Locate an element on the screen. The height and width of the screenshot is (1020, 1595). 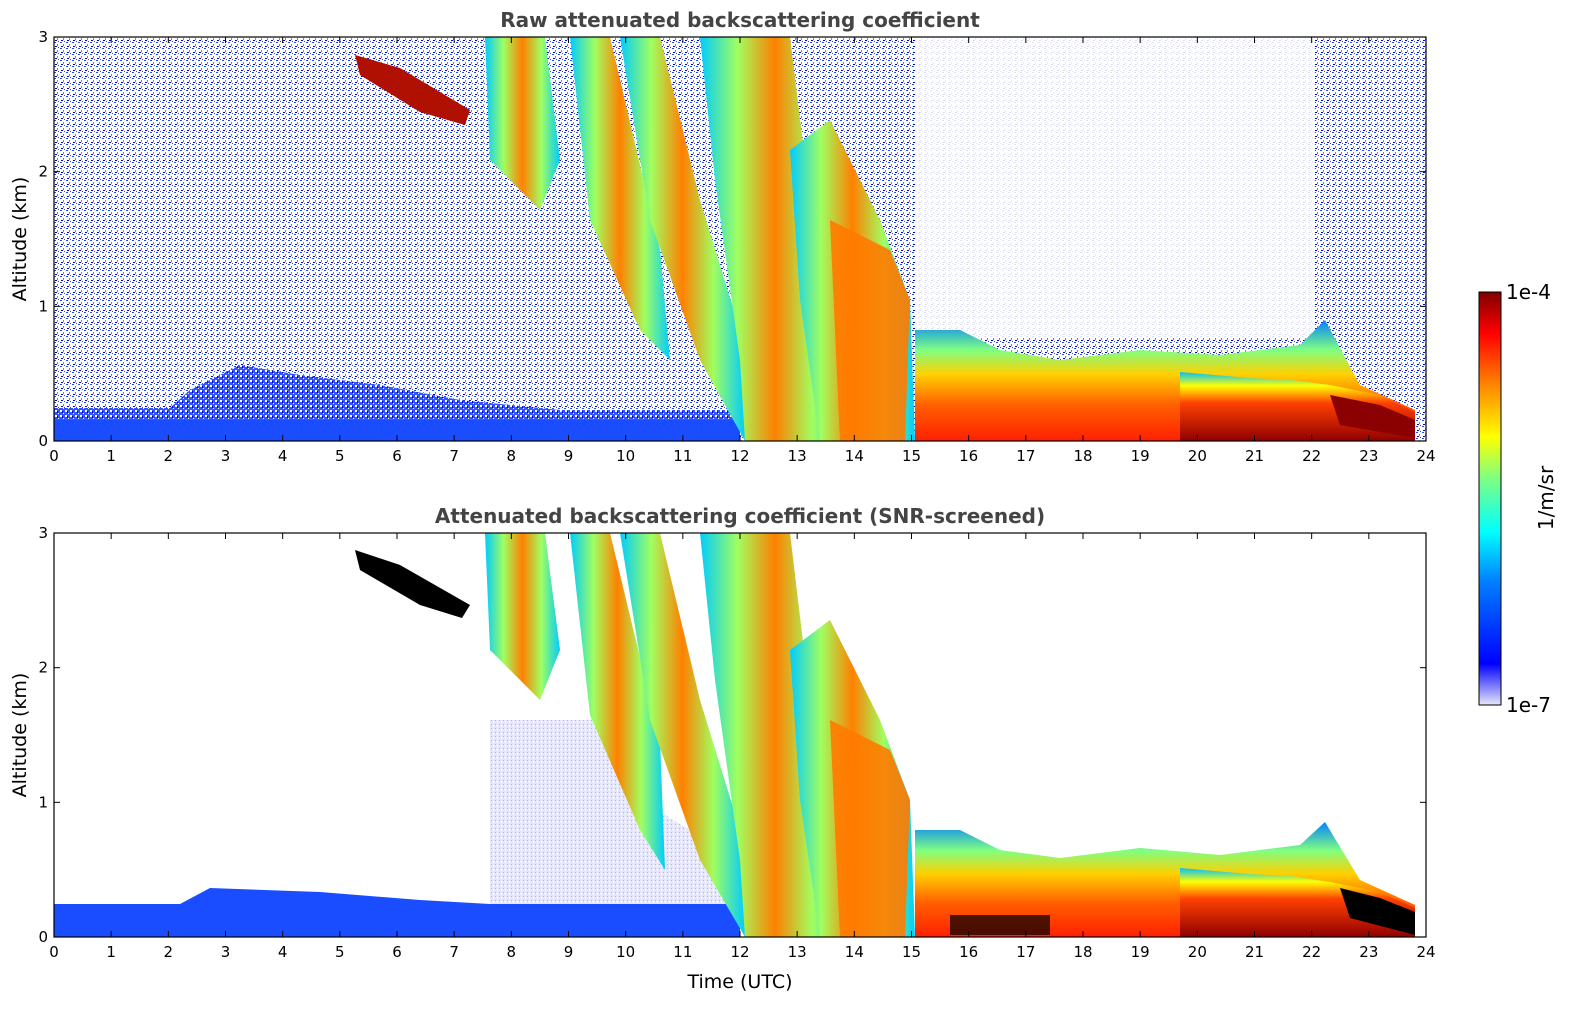
colorbar-max-label: 1e-4 is located at coordinates (1528, 292).